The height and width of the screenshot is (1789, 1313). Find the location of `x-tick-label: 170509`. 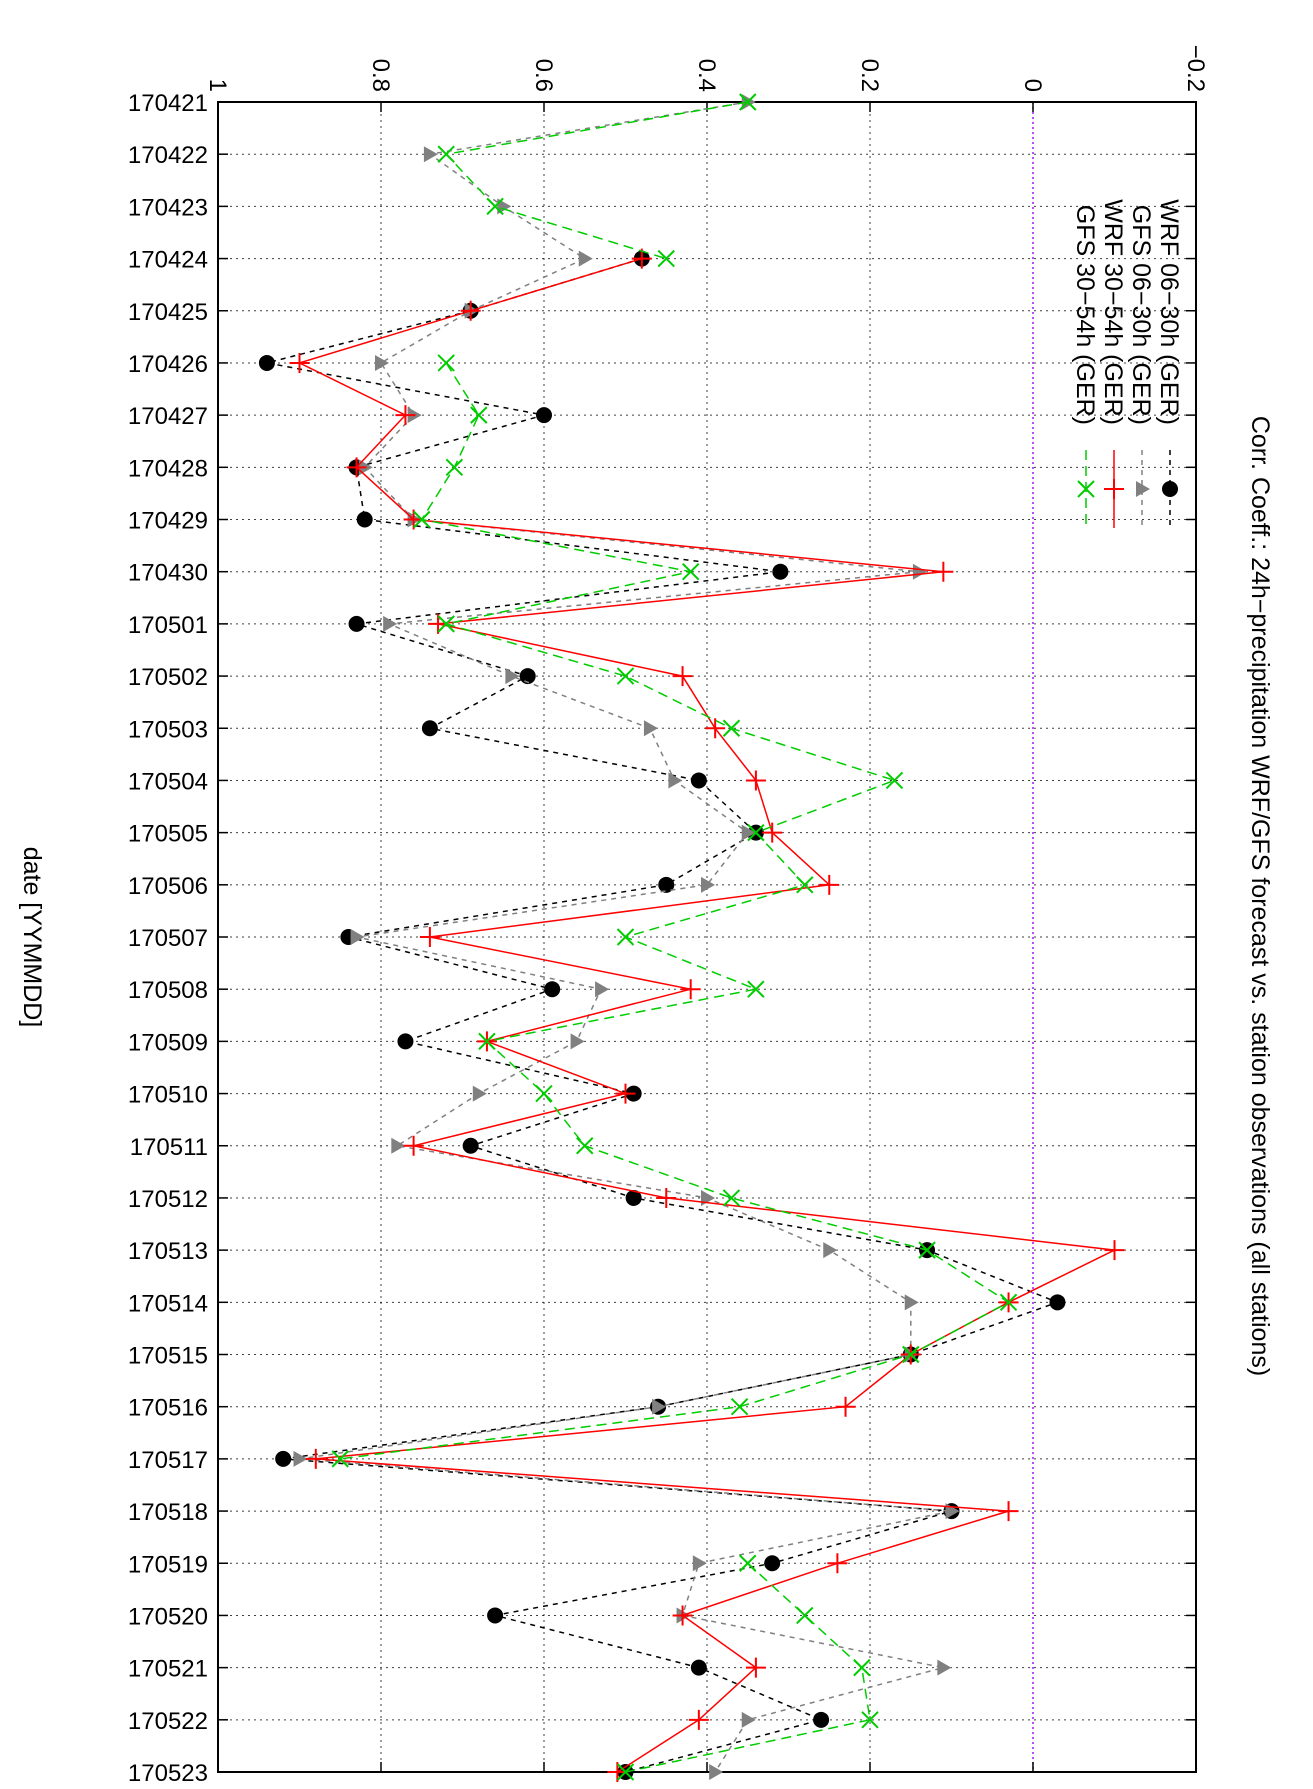

x-tick-label: 170509 is located at coordinates (168, 1042).